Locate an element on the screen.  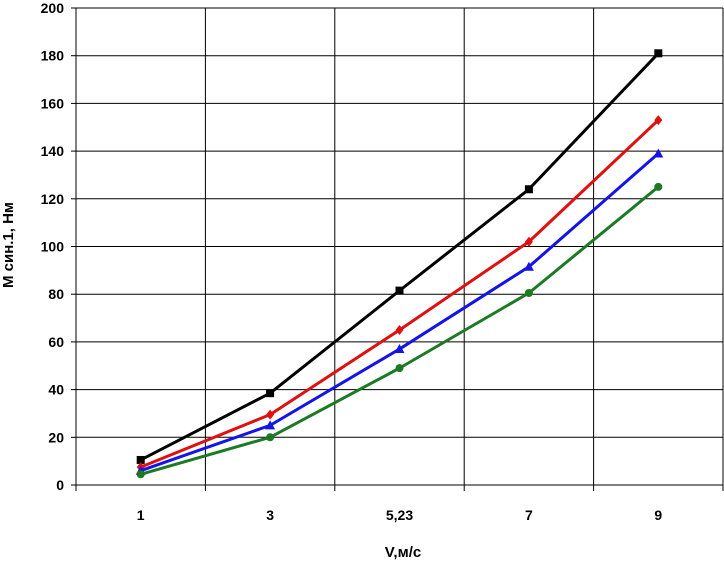
x-axis-tick-labels: 1 3 5,23 7 9 is located at coordinates (400, 515).